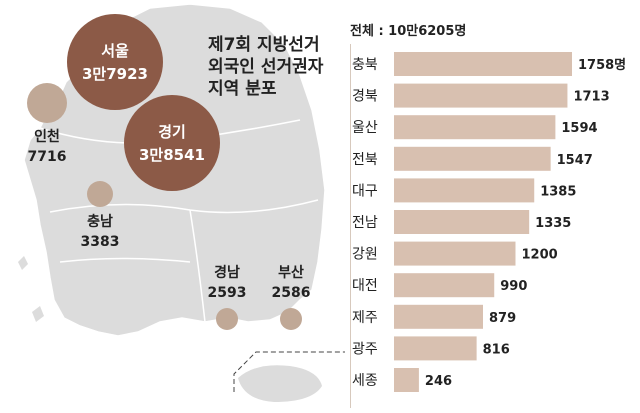 The height and width of the screenshot is (413, 640). I want to click on bar-category-6: 강원, so click(365, 255).